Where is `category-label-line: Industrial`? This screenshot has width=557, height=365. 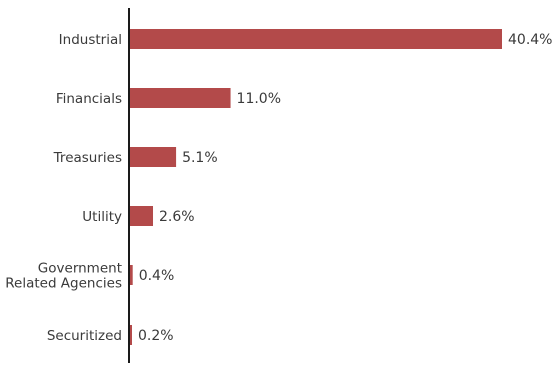 category-label-line: Industrial is located at coordinates (90, 40).